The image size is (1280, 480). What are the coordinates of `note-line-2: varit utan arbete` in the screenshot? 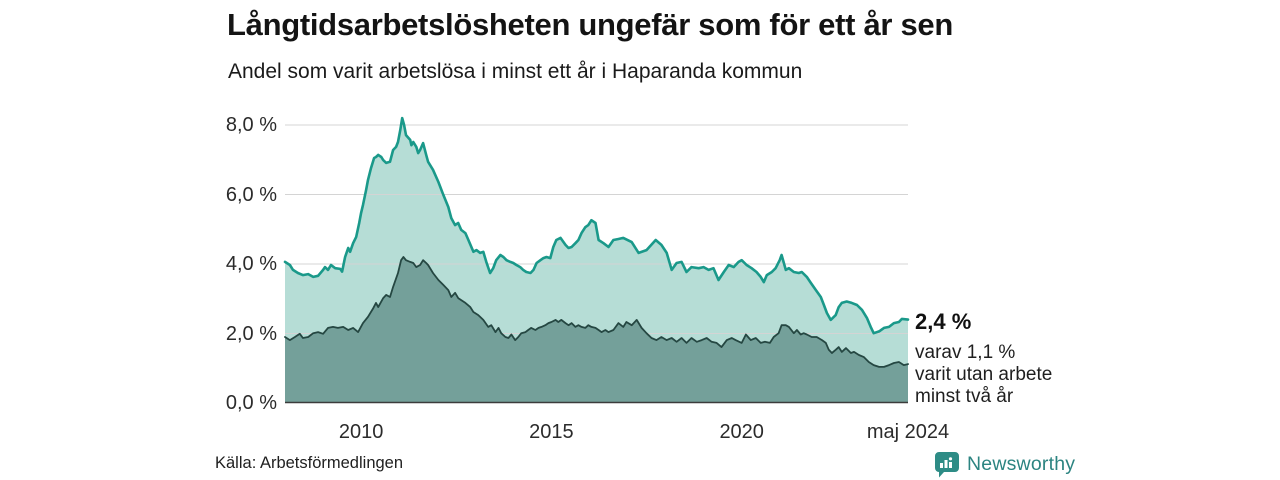 It's located at (984, 374).